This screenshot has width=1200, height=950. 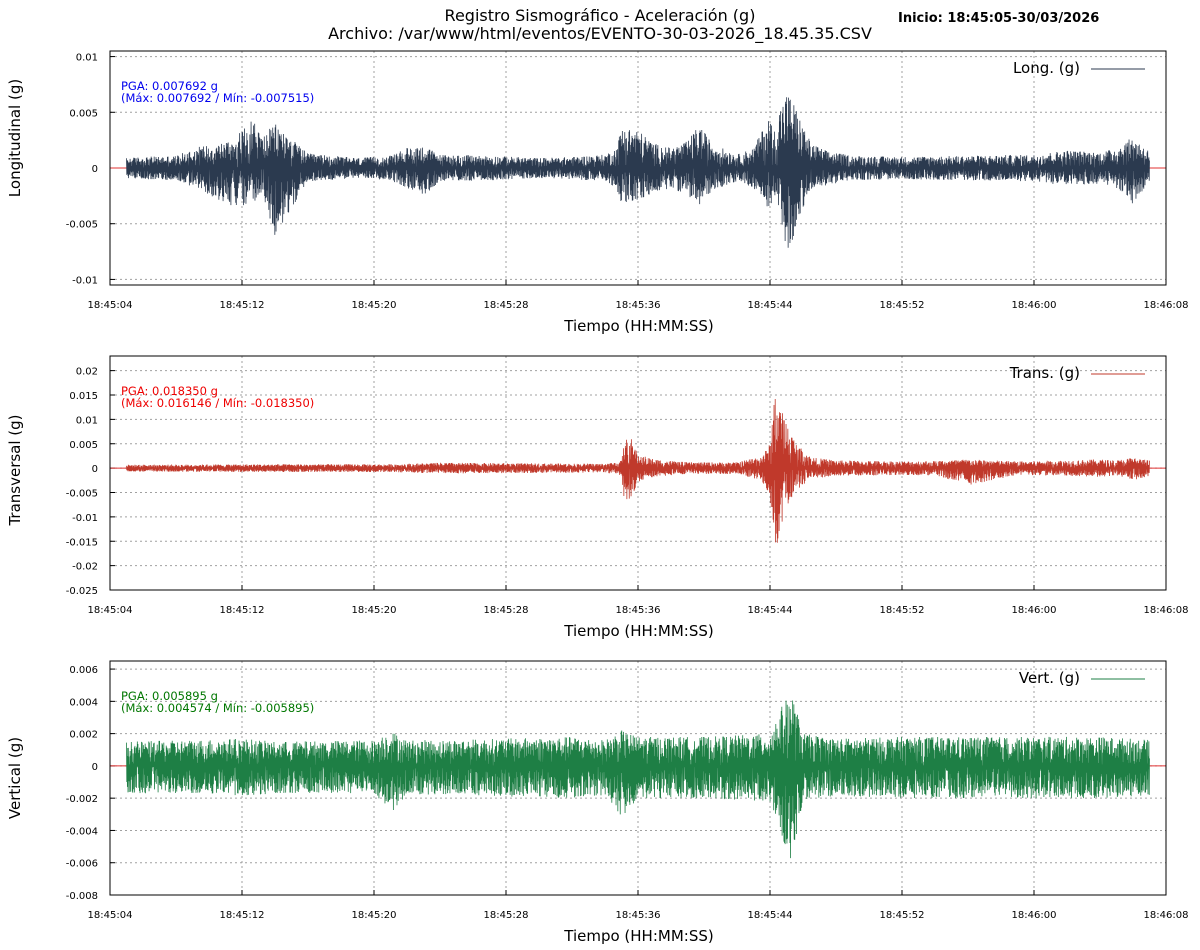 I want to click on y-tick-label: 0.015, so click(x=83, y=396).